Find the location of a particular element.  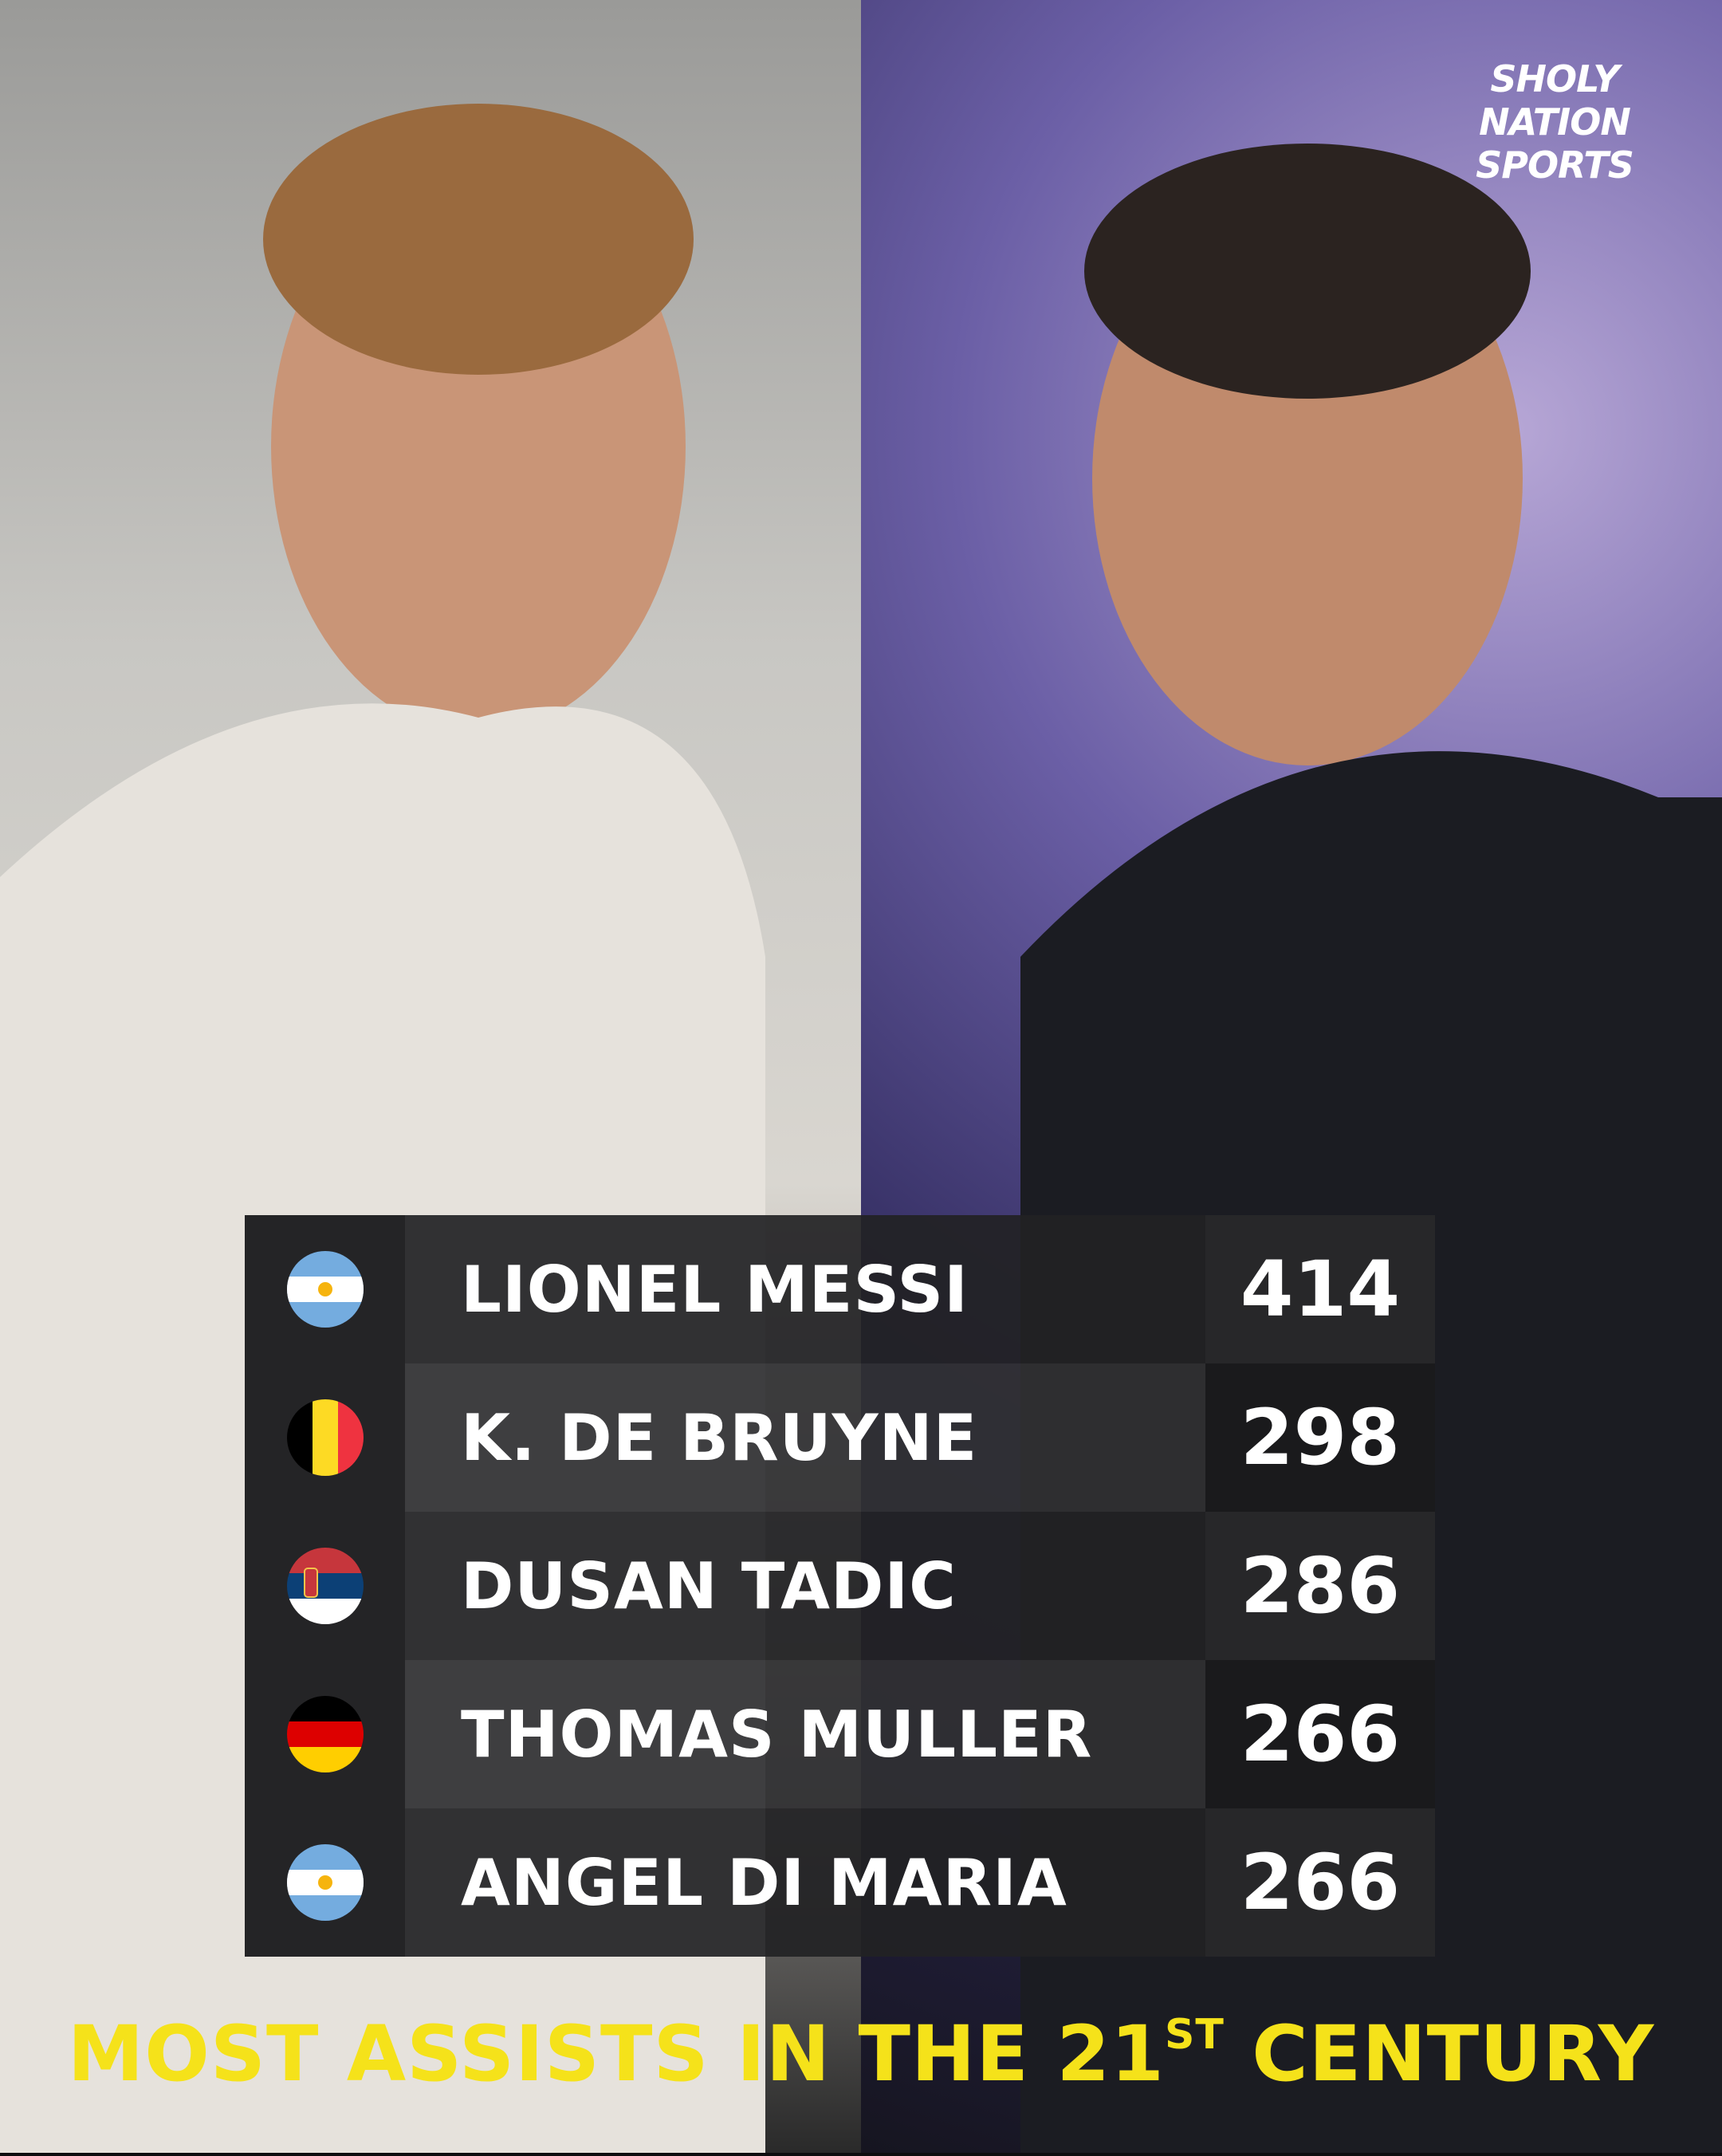

player-name: K. DE BRUYNE is located at coordinates (805, 1438).